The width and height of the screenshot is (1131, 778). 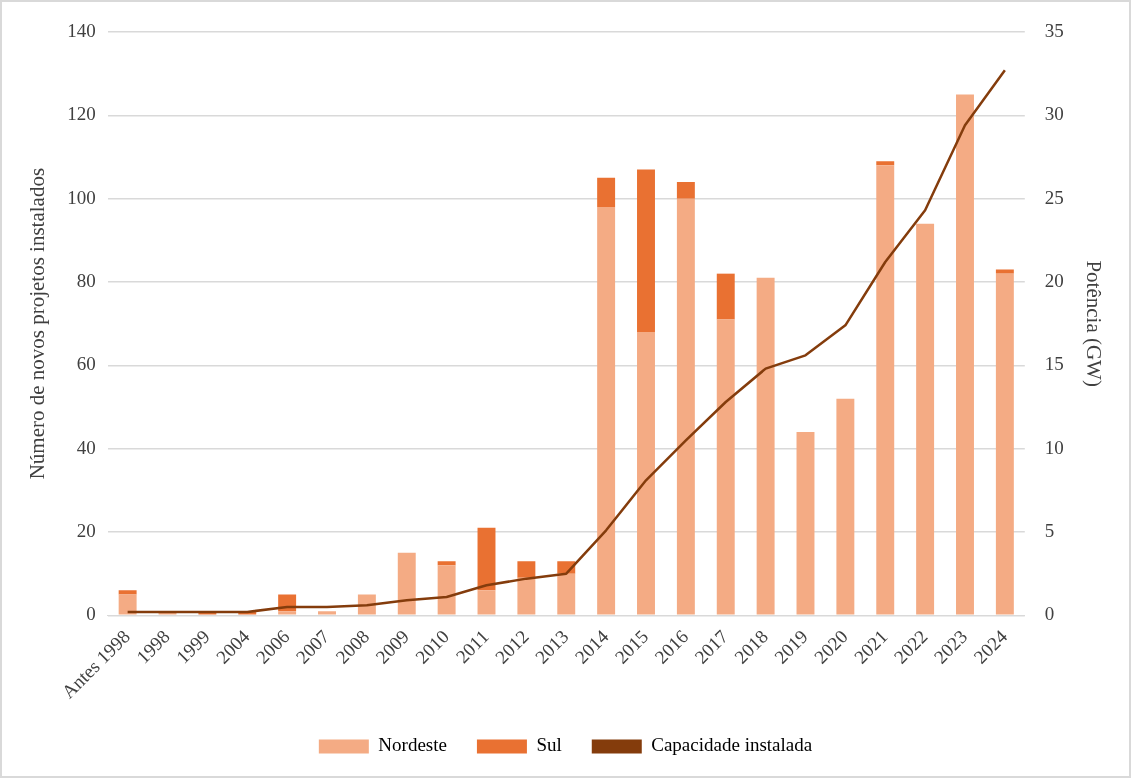 I want to click on legend-label: Nordeste, so click(x=412, y=745).